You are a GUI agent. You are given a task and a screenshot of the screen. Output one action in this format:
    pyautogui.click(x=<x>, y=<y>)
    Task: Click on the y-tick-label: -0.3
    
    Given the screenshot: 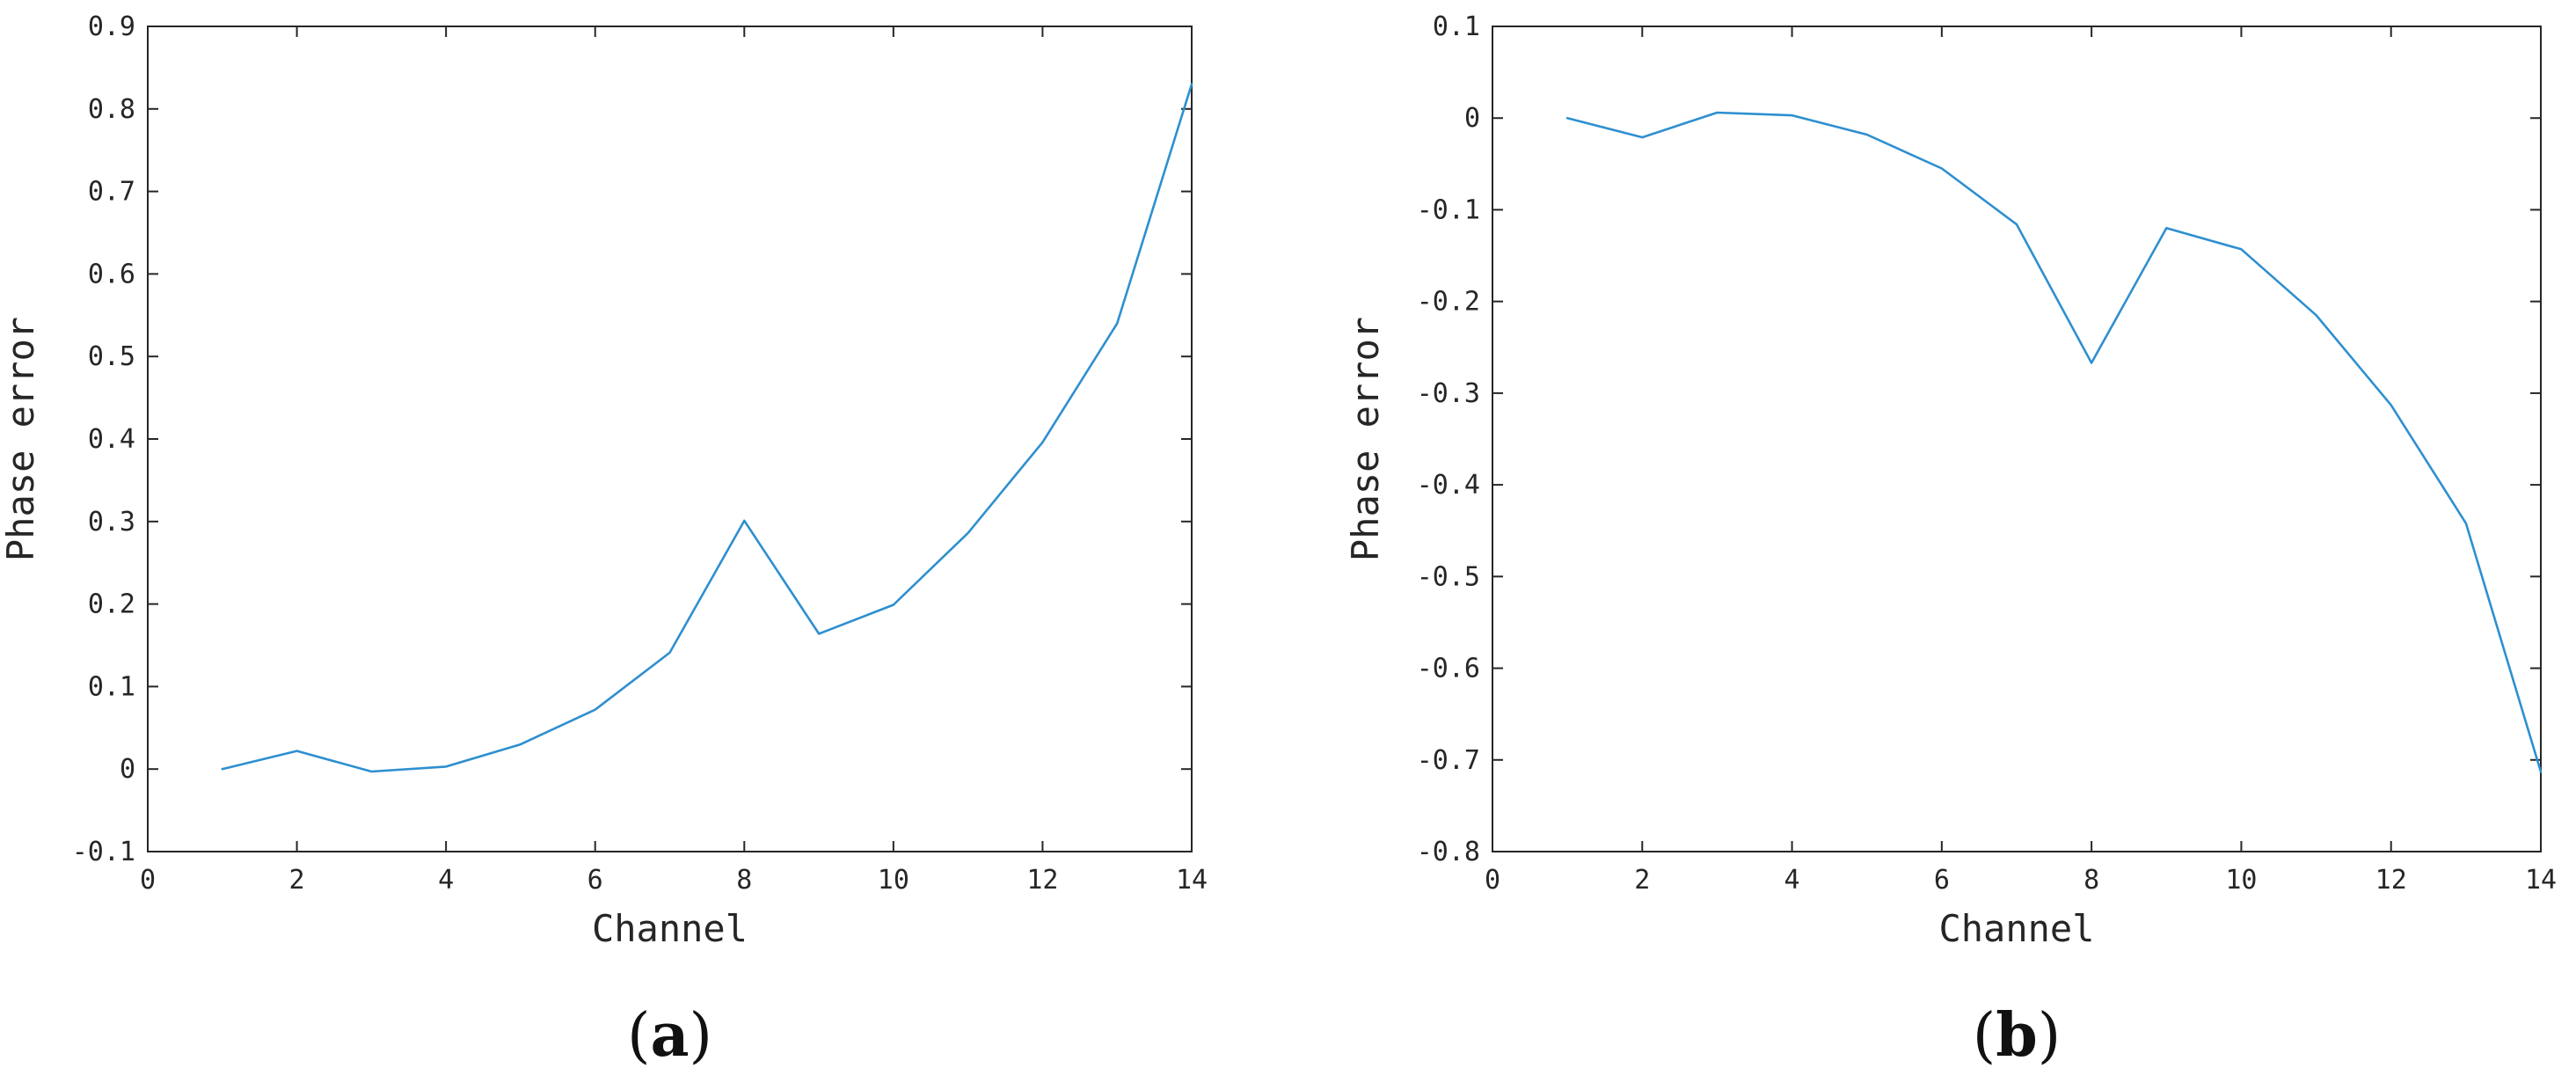 What is the action you would take?
    pyautogui.click(x=1448, y=393)
    